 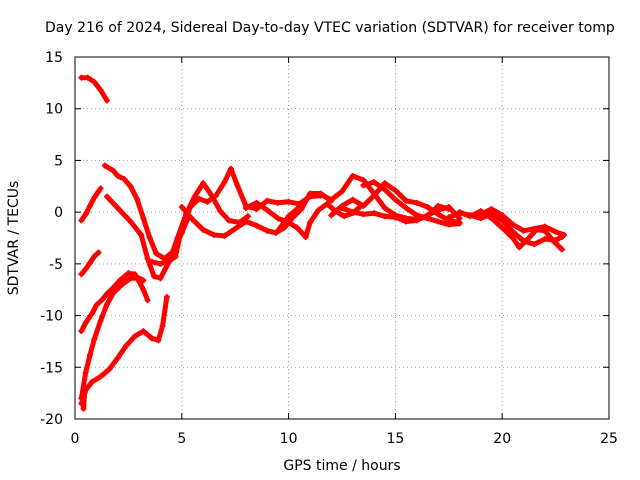 I want to click on y-tick-label: 5, so click(x=58, y=161).